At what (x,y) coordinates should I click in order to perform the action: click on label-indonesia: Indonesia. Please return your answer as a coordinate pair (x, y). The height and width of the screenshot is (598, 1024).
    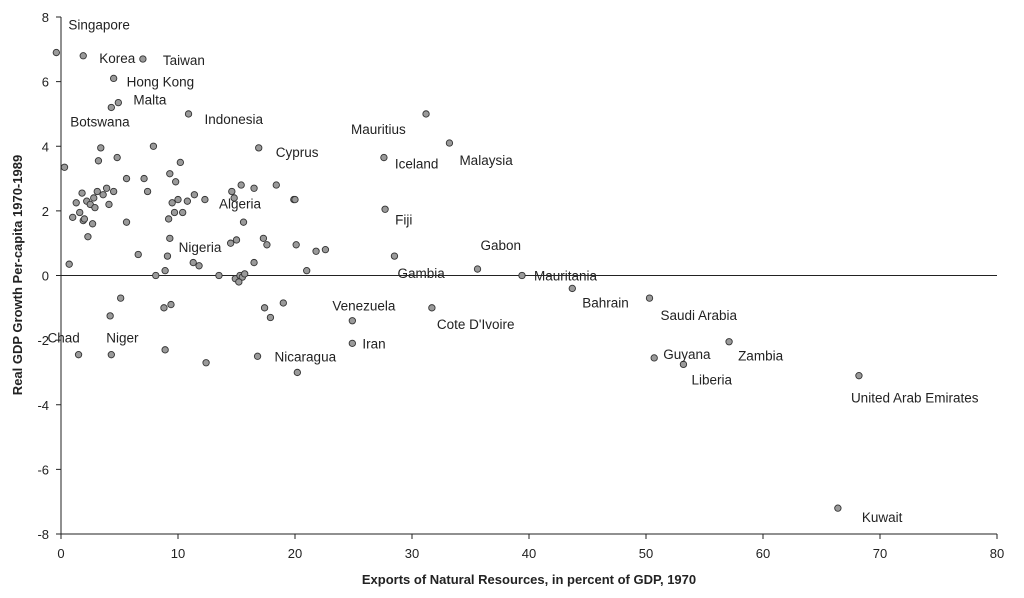
    Looking at the image, I should click on (234, 119).